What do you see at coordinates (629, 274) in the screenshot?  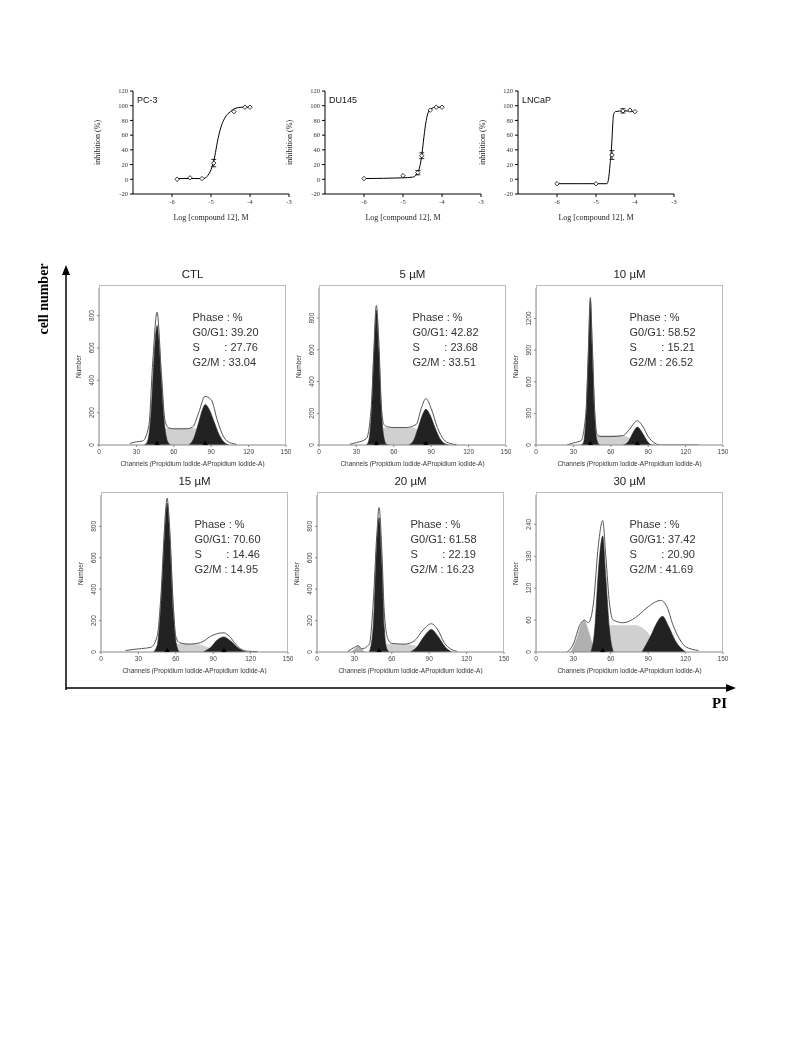 I see `chart-title: 10 µM` at bounding box center [629, 274].